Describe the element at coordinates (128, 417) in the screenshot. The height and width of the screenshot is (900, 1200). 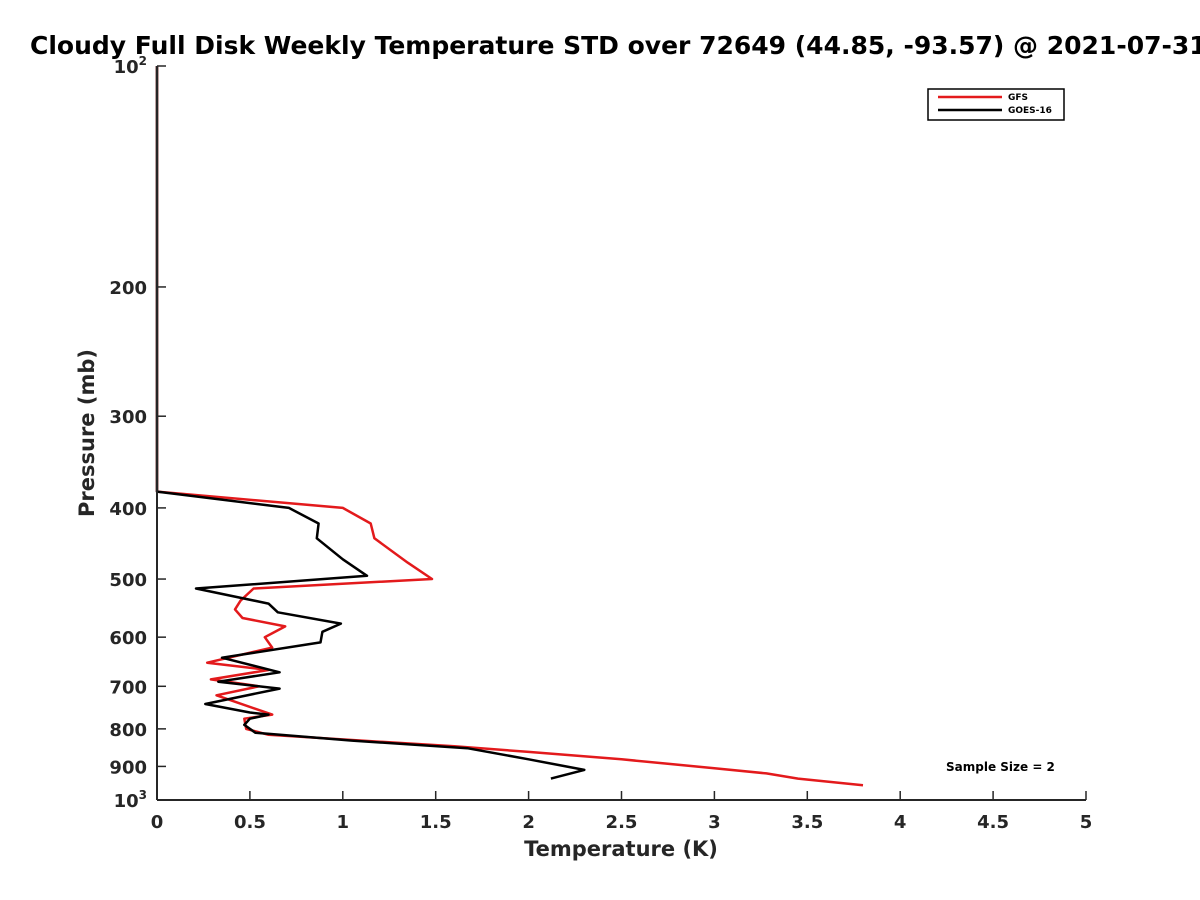
I see `y-tick-label: 300` at that location.